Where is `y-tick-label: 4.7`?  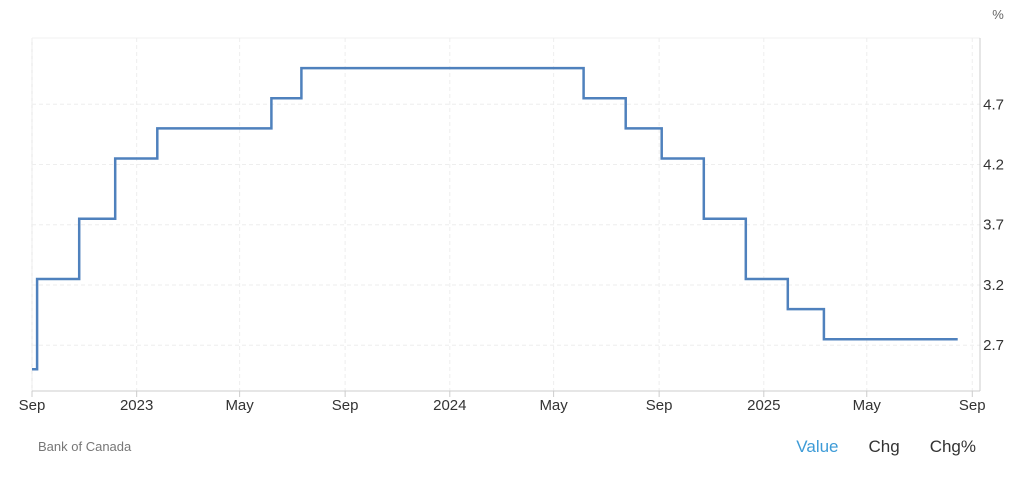 y-tick-label: 4.7 is located at coordinates (993, 104).